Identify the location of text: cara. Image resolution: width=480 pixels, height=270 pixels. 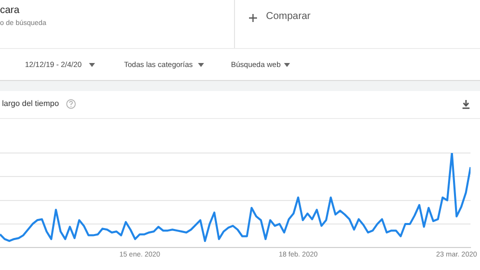
(10, 10).